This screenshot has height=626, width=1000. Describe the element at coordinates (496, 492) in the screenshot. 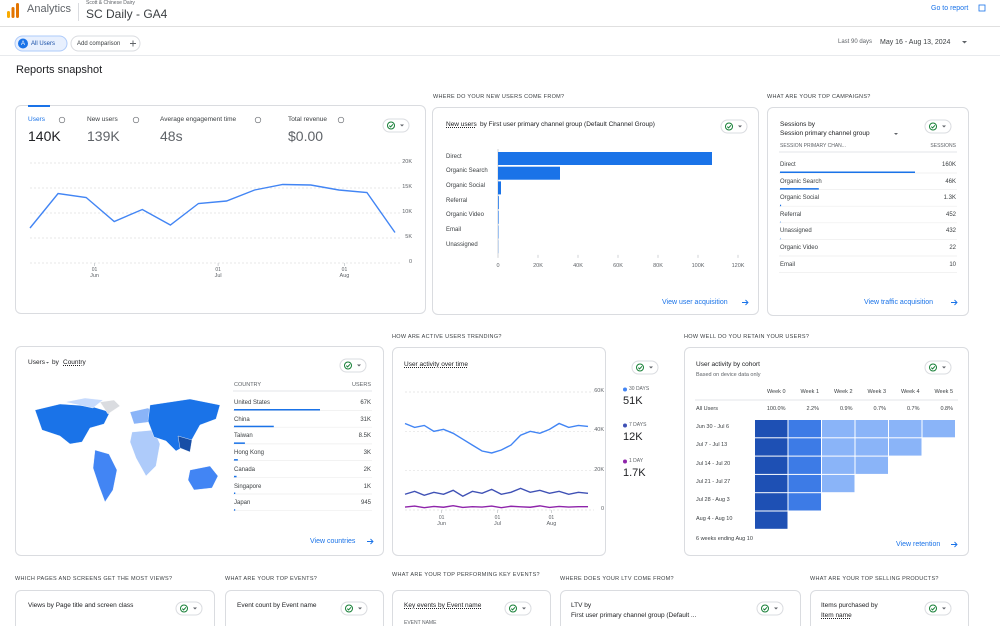

I see `data-line` at that location.